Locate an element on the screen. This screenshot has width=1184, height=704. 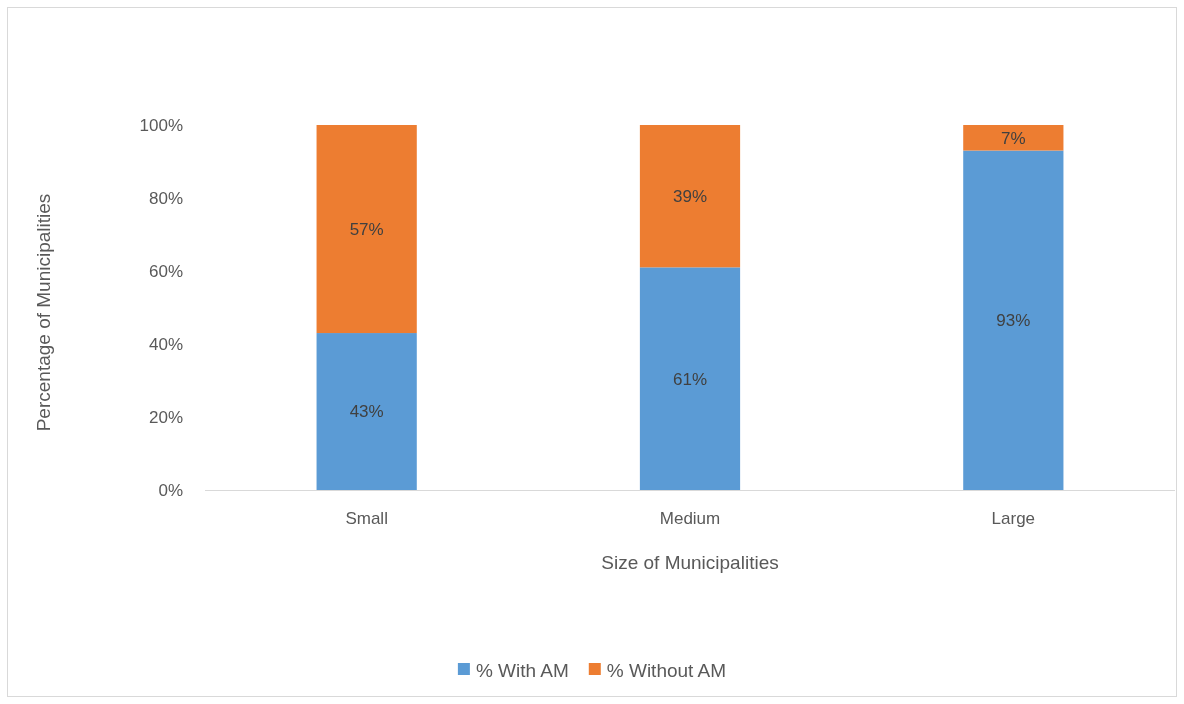
data-label: 57% is located at coordinates (366, 229).